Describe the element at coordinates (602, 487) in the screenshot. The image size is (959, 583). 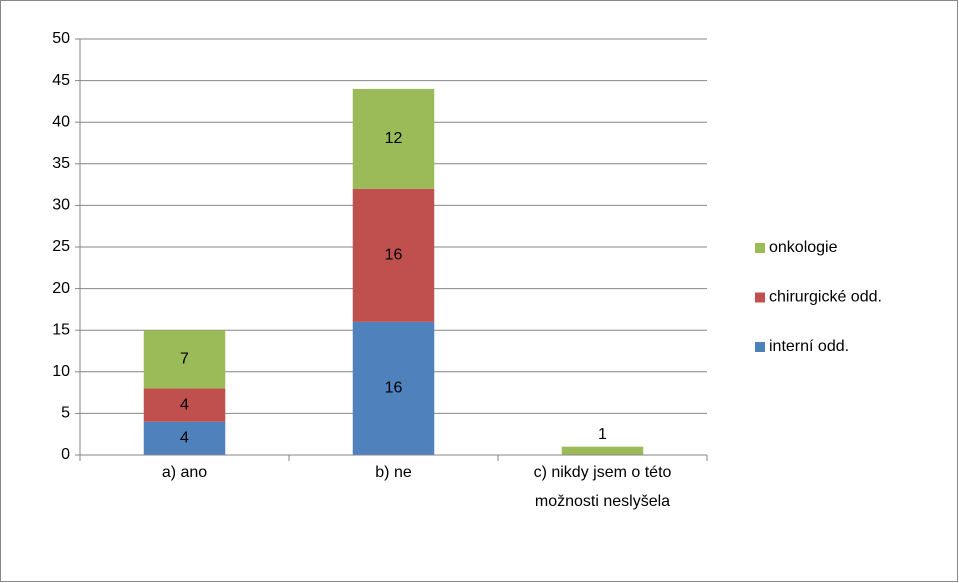
I see `x-tick-label: c) nikdy jsem o této možnosti neslyšela` at that location.